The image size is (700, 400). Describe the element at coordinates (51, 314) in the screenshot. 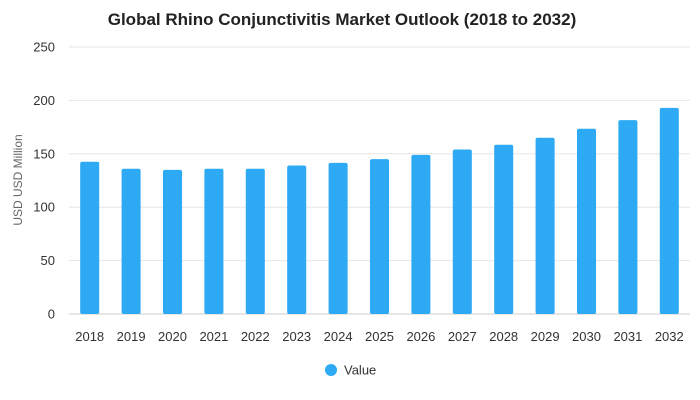

I see `y-tick-label: 0` at that location.